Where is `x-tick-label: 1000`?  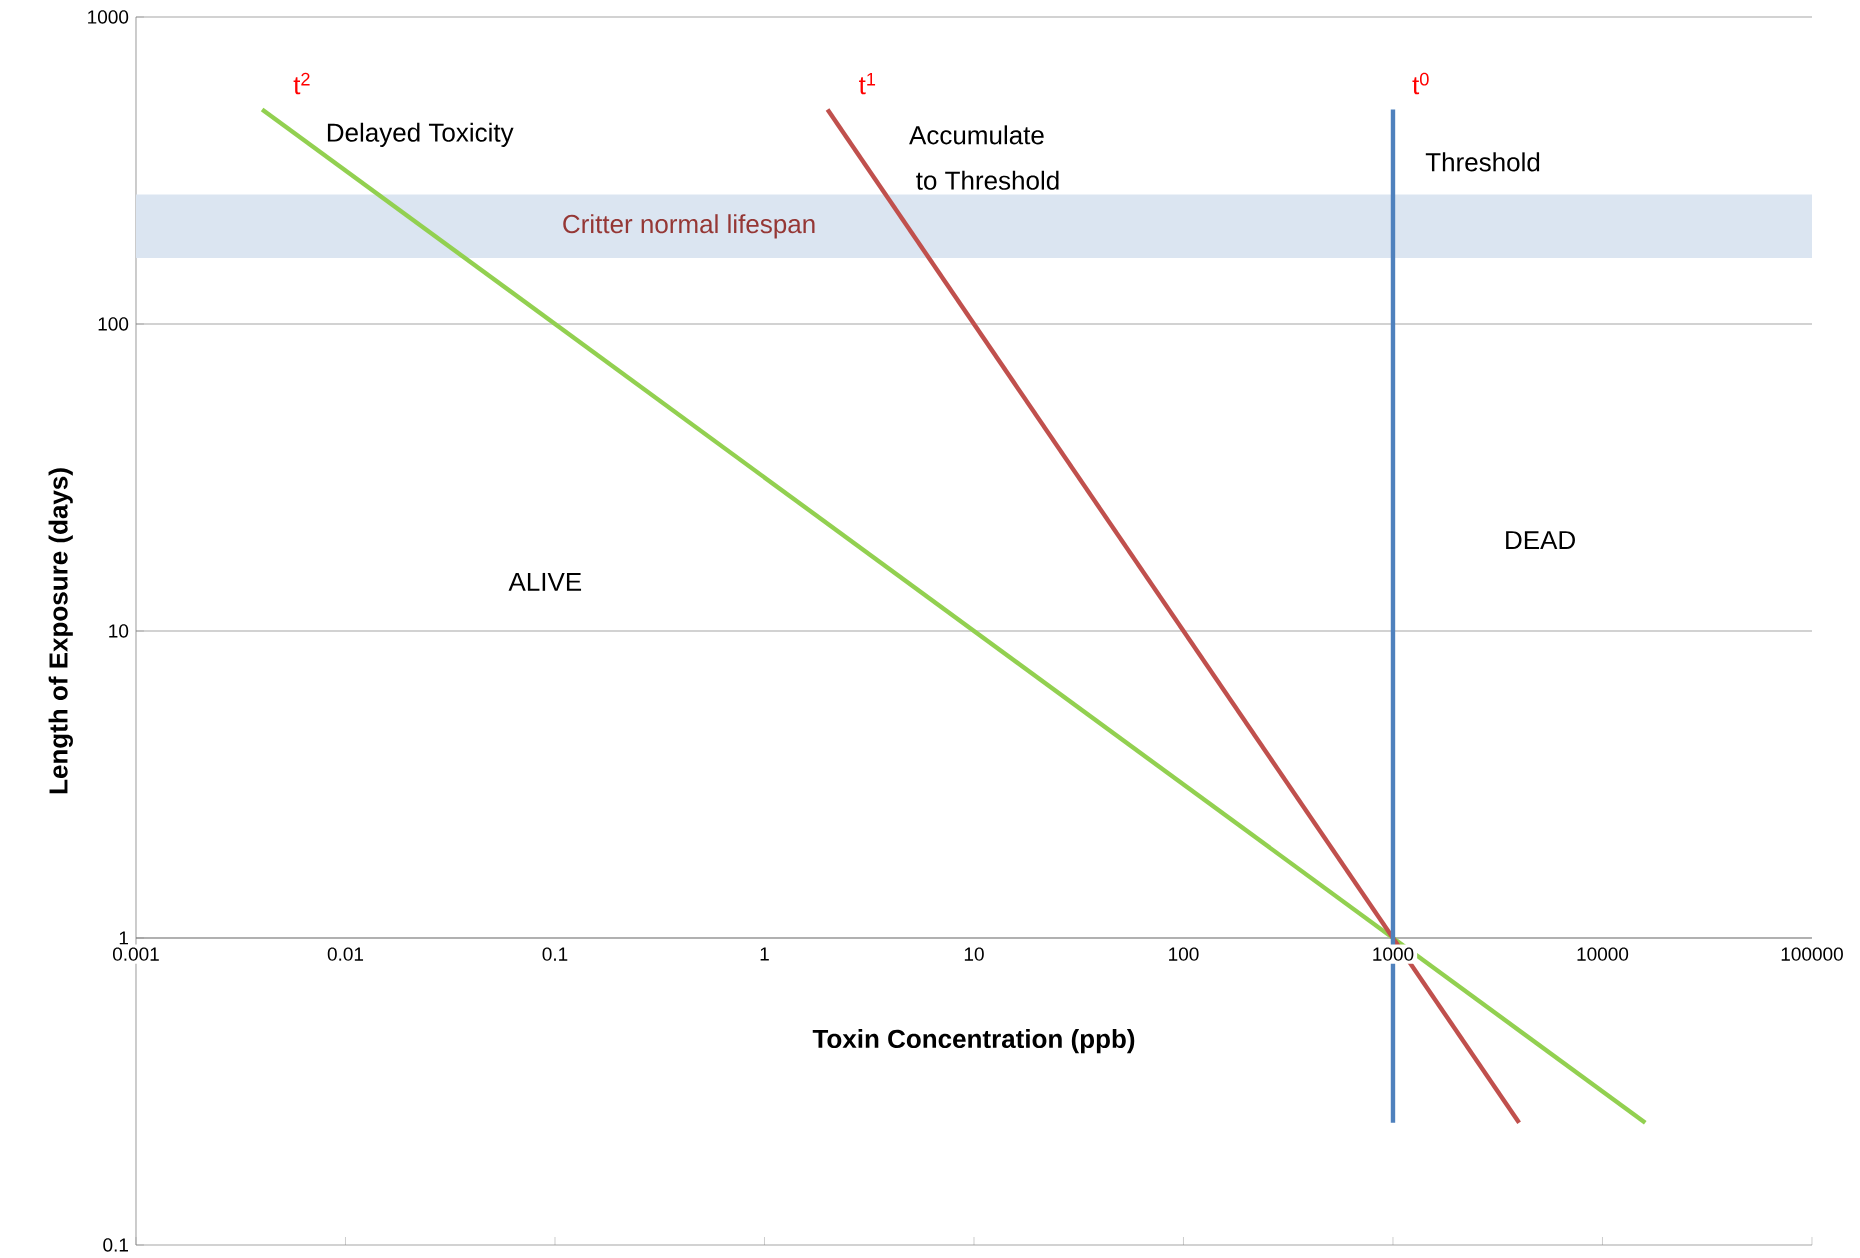
x-tick-label: 1000 is located at coordinates (1393, 954).